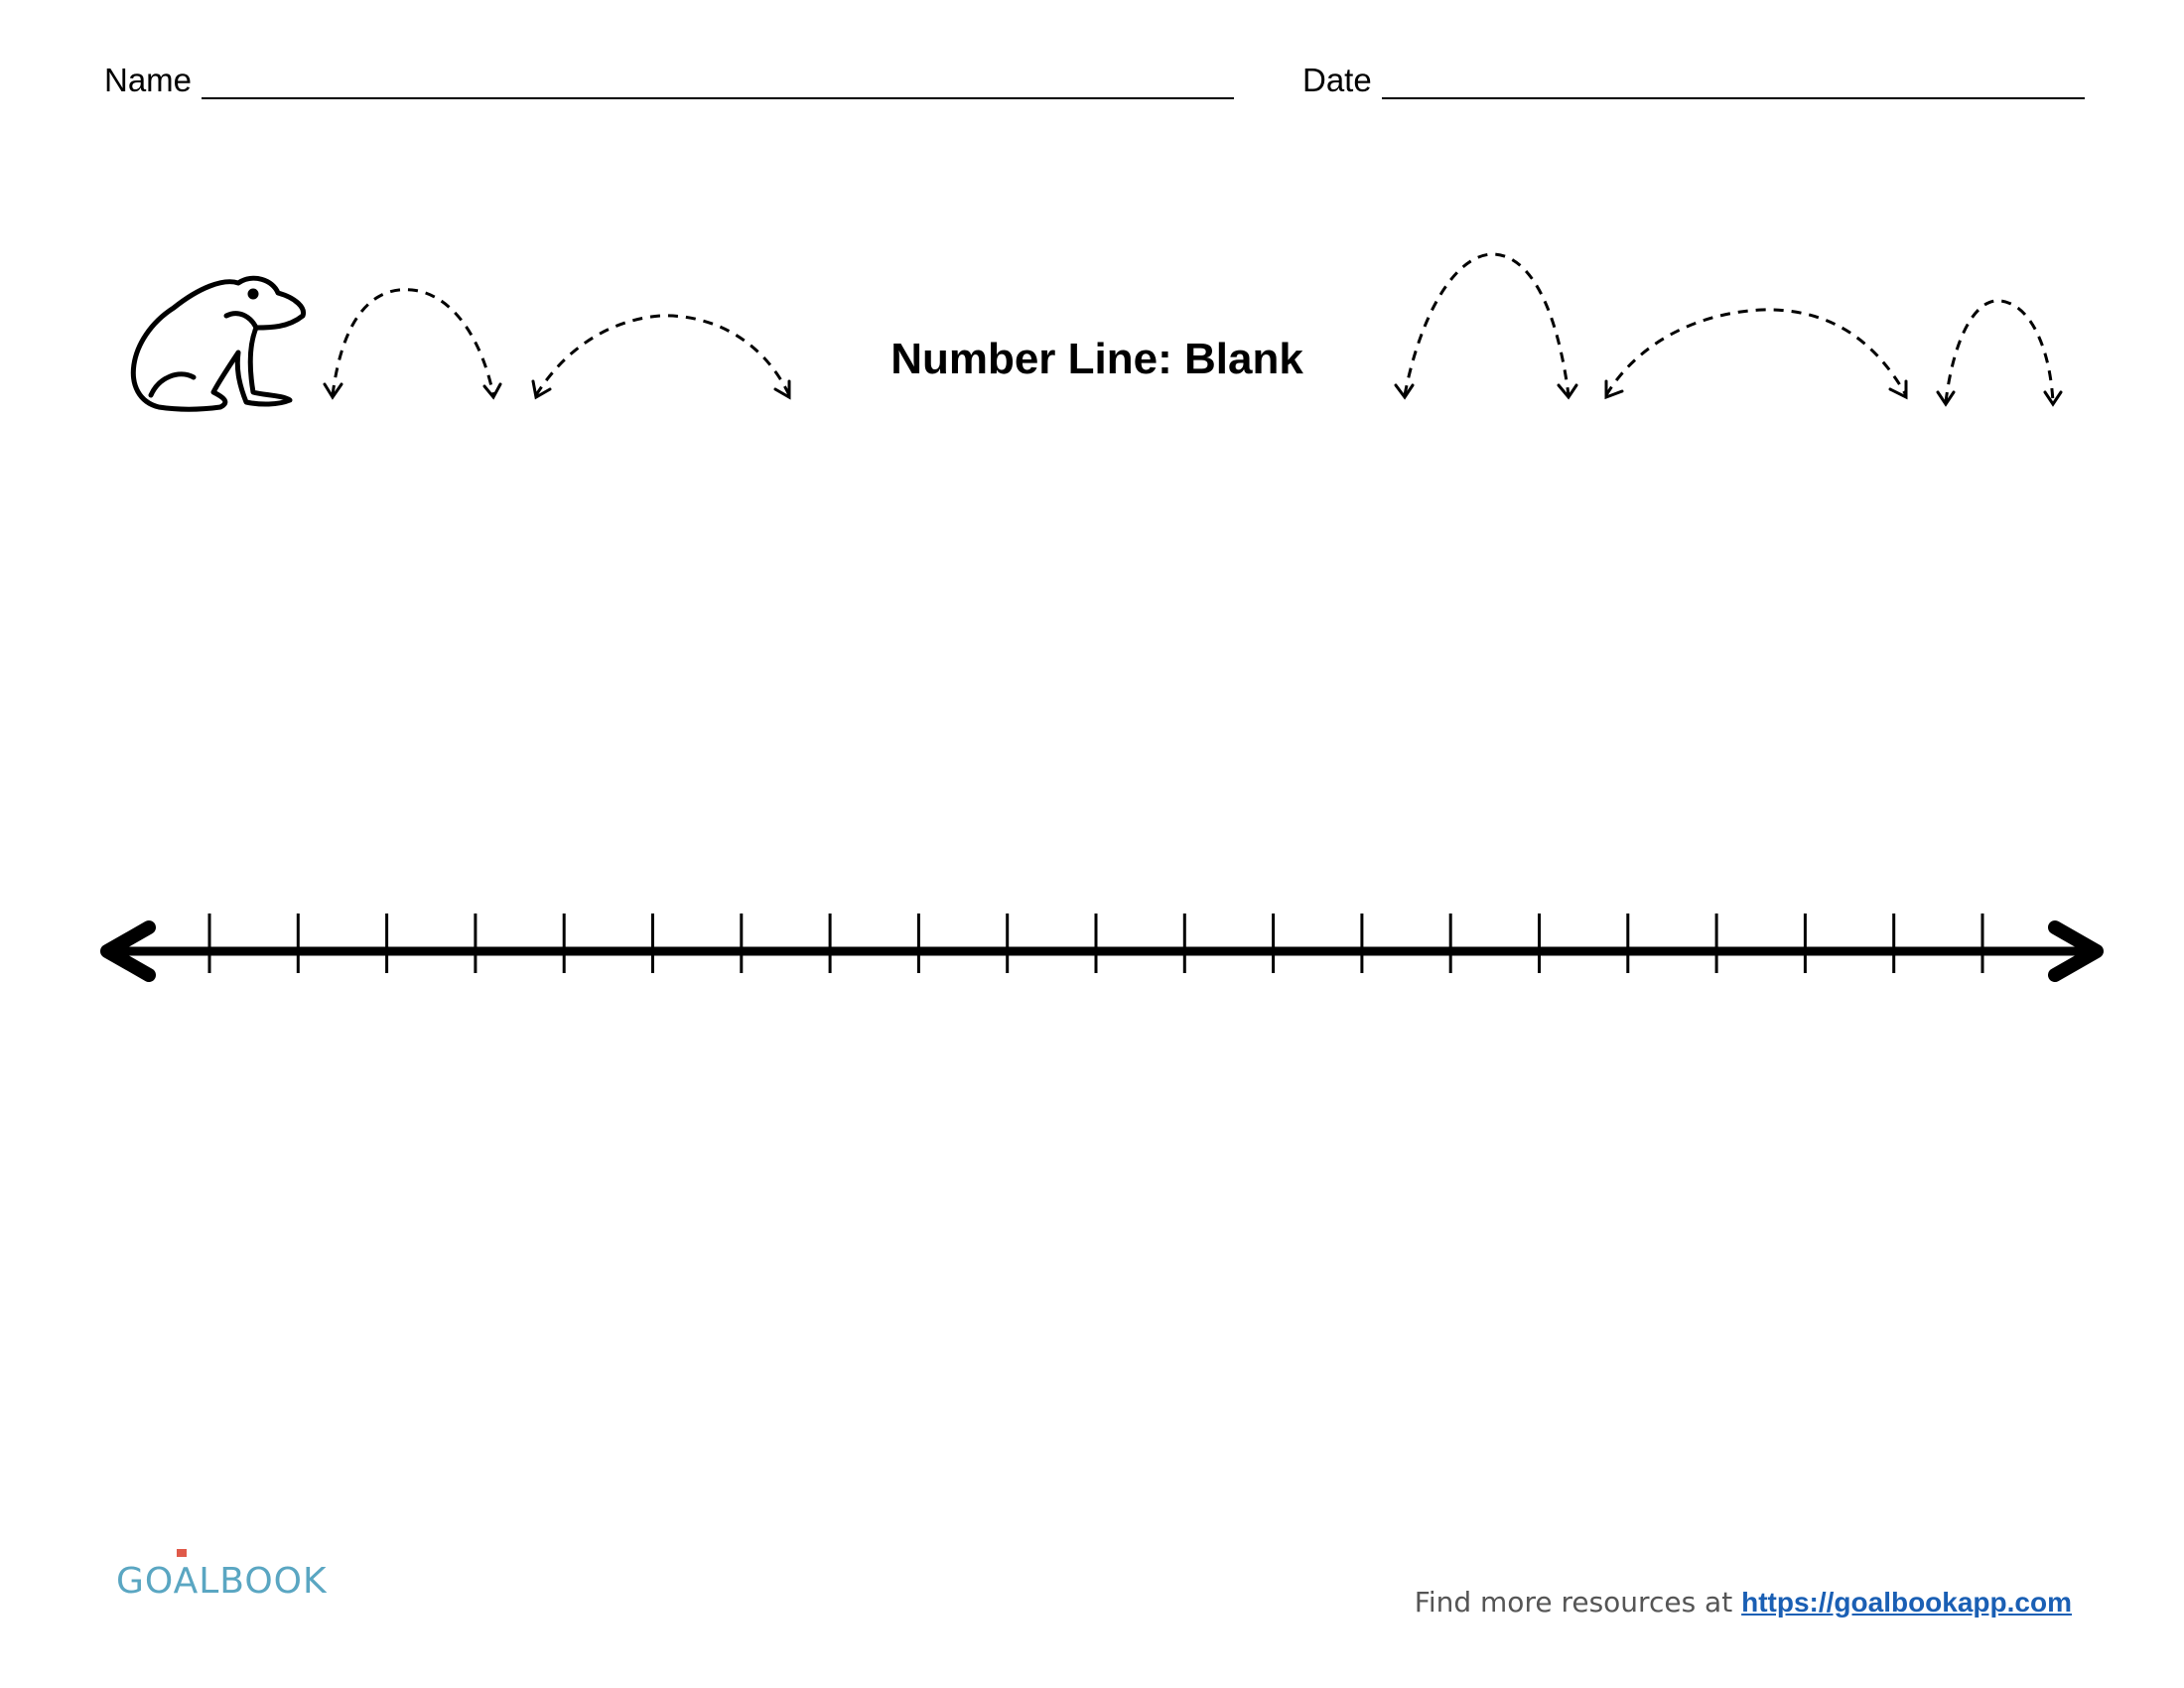 This screenshot has height=1688, width=2184. Describe the element at coordinates (1102, 948) in the screenshot. I see `number-line` at that location.